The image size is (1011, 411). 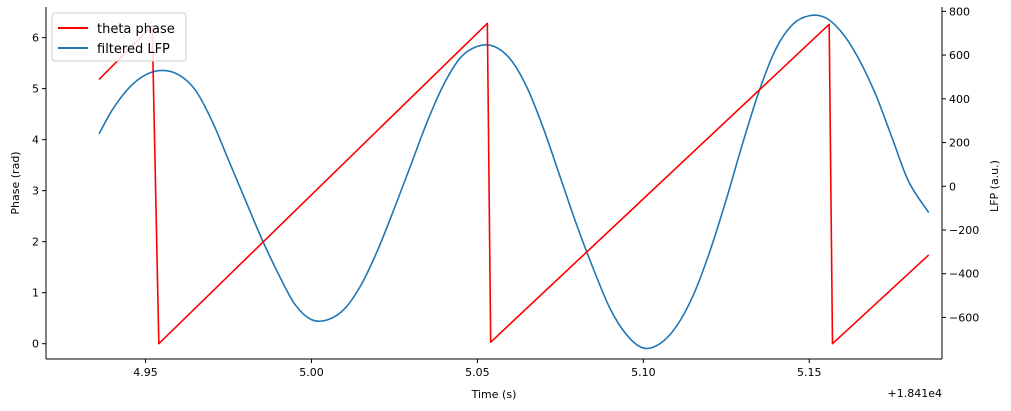 What do you see at coordinates (964, 317) in the screenshot?
I see `y-right-tick-label-0: −600` at bounding box center [964, 317].